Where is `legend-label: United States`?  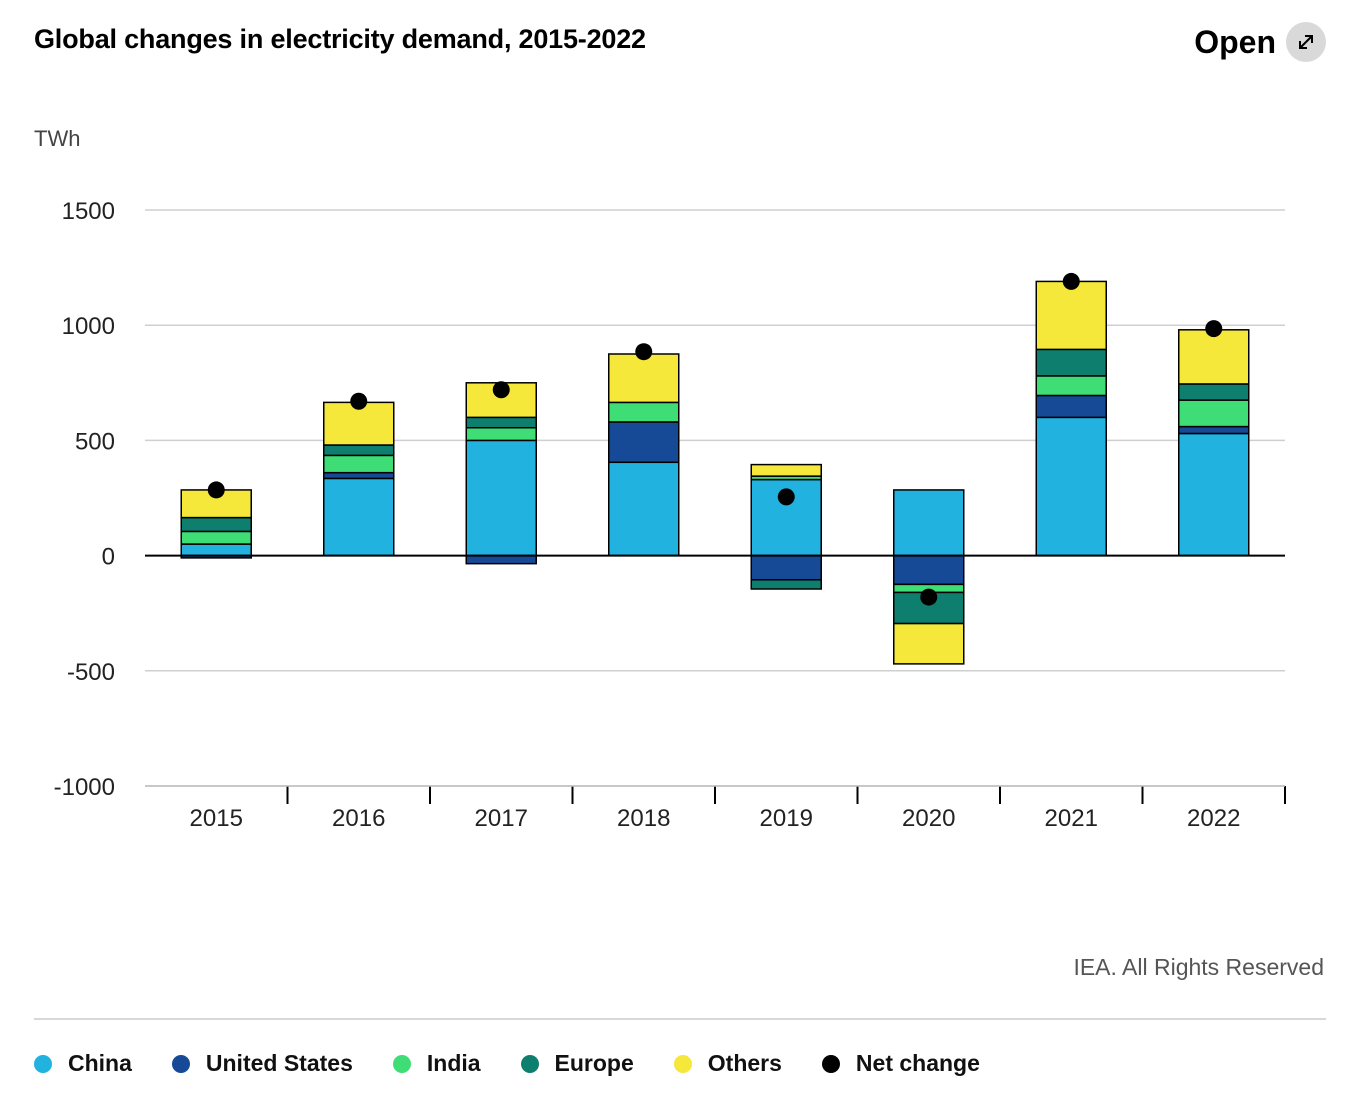
legend-label: United States is located at coordinates (279, 1063).